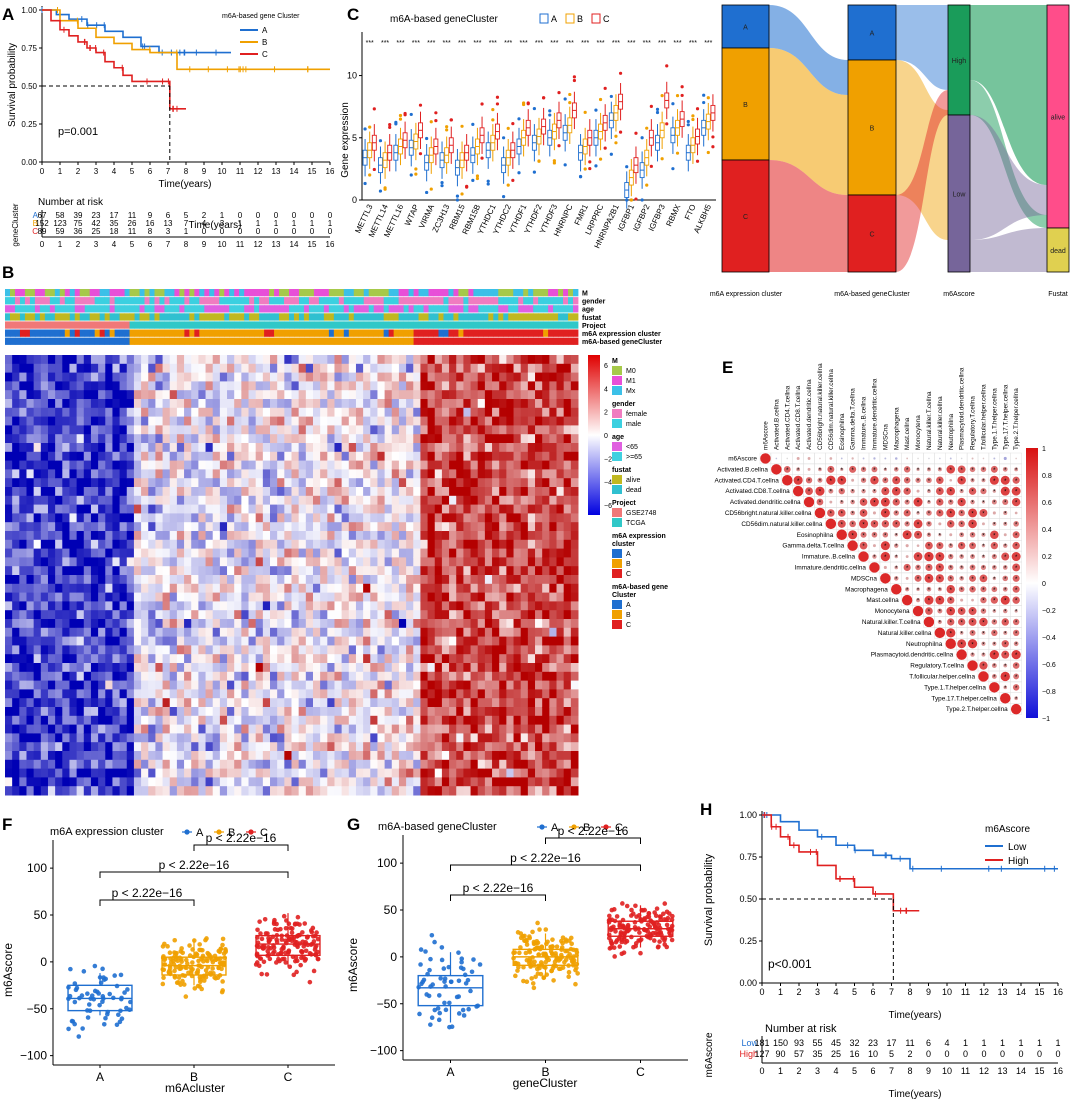  What do you see at coordinates (258, 244) in the screenshot?
I see `panel-a-risk-xtick: 12` at bounding box center [258, 244].